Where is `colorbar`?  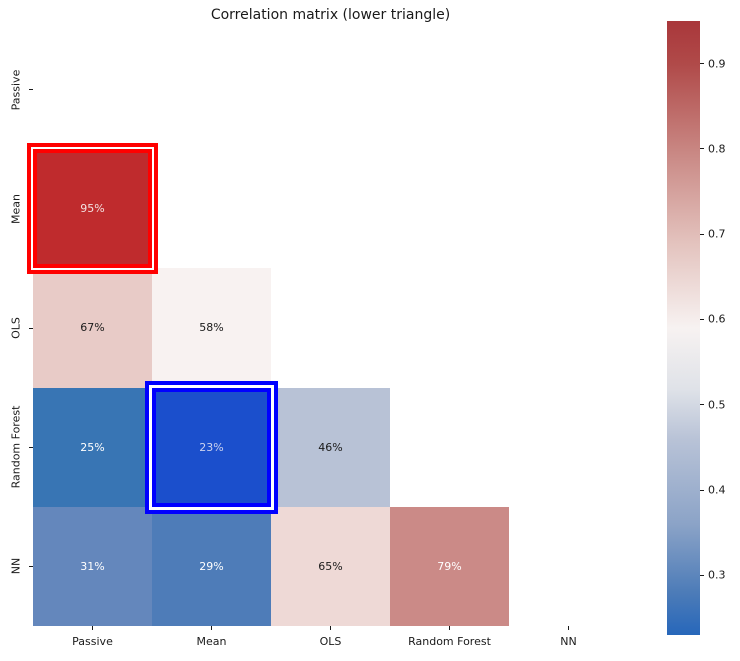
colorbar is located at coordinates (683, 328).